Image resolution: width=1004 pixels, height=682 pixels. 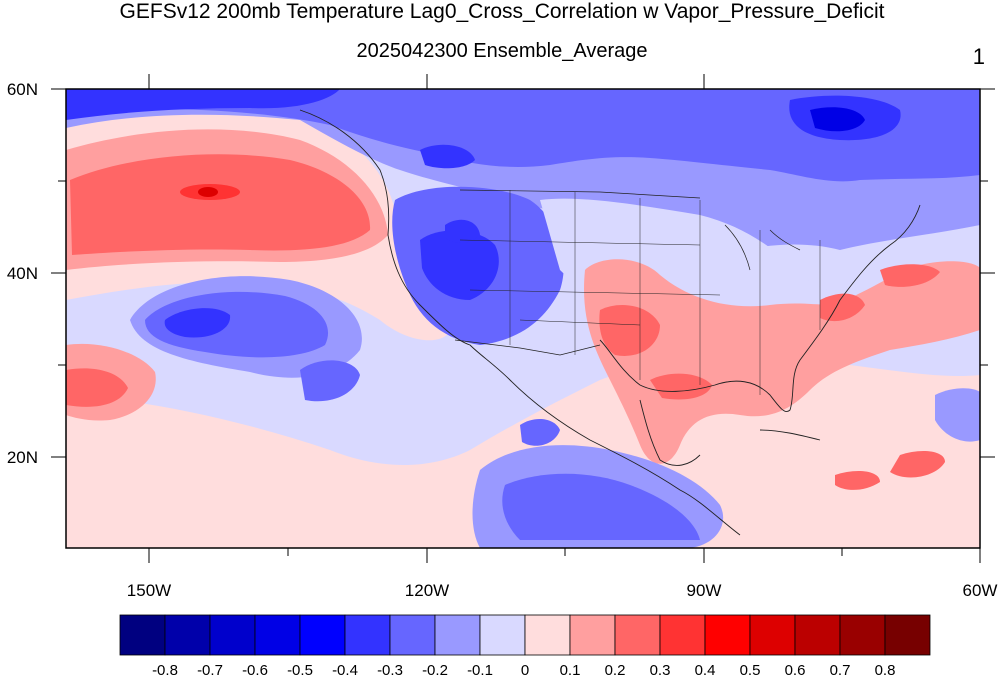 I want to click on south-us-pos, so click(x=782, y=361).